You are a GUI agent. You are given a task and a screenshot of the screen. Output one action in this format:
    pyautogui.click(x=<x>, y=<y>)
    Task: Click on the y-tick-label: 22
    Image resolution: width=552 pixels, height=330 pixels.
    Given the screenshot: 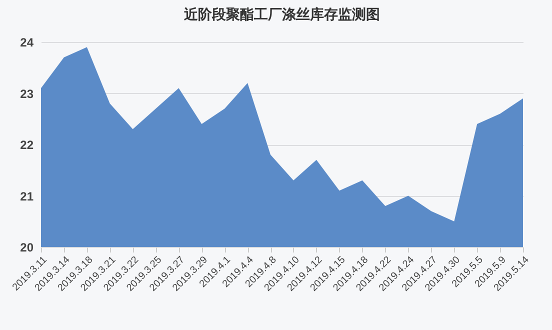 What is the action you would take?
    pyautogui.click(x=27, y=145)
    